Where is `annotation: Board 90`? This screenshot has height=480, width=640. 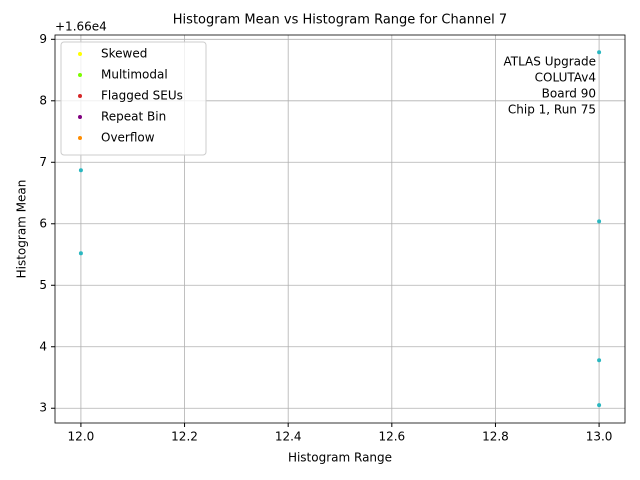
annotation: Board 90 is located at coordinates (569, 94).